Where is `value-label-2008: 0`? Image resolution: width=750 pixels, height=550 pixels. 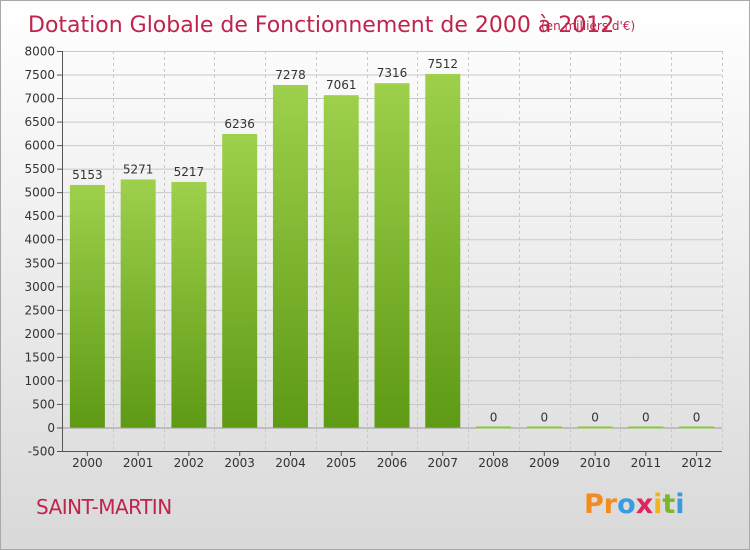
value-label-2008: 0 is located at coordinates (494, 417).